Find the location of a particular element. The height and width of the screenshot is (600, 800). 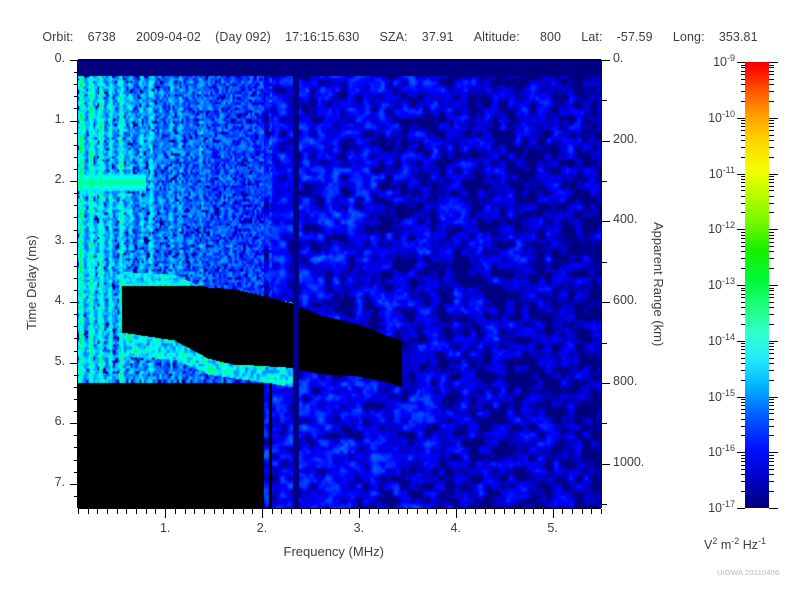

x-tick-label: 4. is located at coordinates (455, 528).